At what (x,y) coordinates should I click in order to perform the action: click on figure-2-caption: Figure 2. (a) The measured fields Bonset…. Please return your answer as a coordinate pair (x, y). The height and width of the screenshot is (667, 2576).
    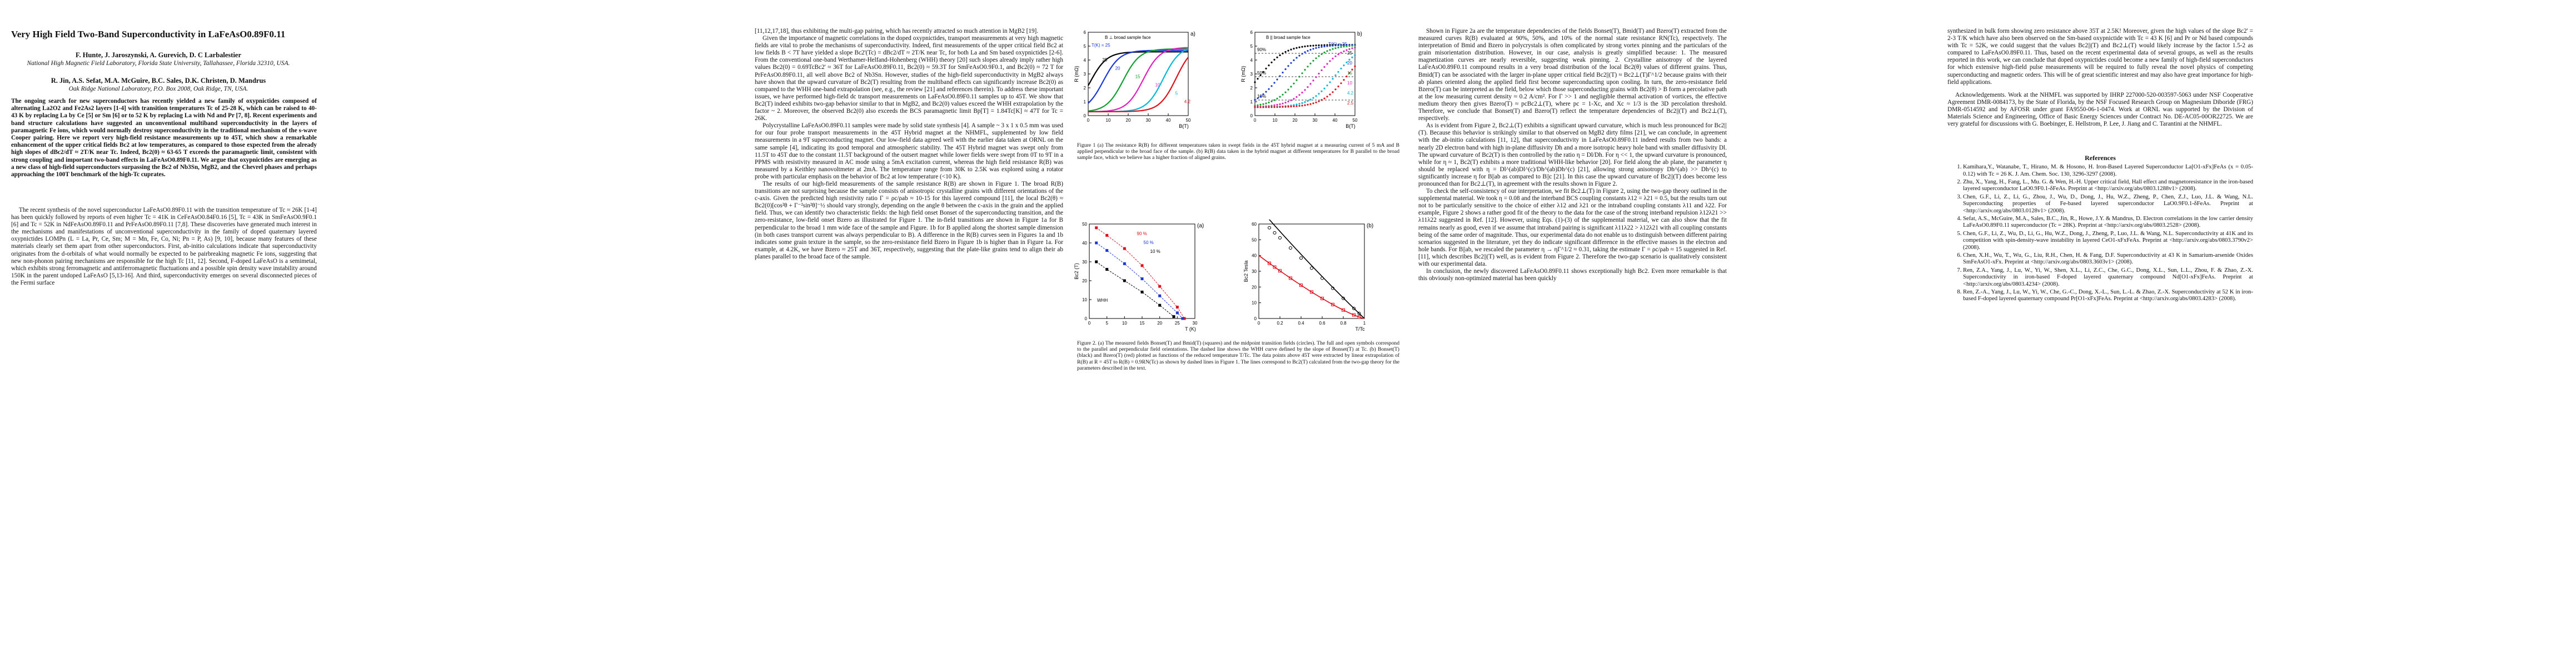
    Looking at the image, I should click on (1238, 355).